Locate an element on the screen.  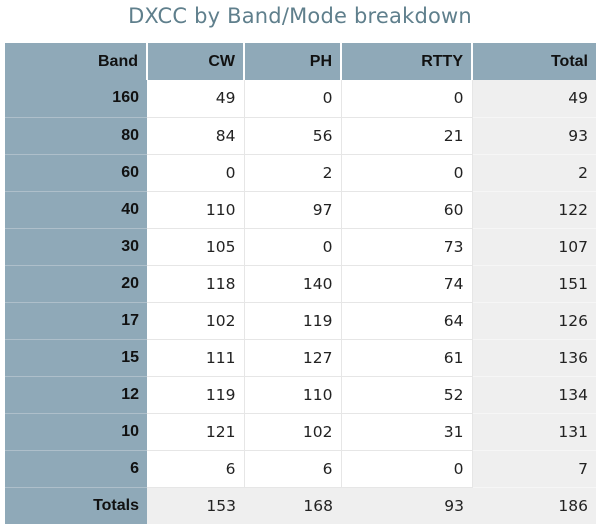
row-rtty-cell: 31 is located at coordinates (407, 432).